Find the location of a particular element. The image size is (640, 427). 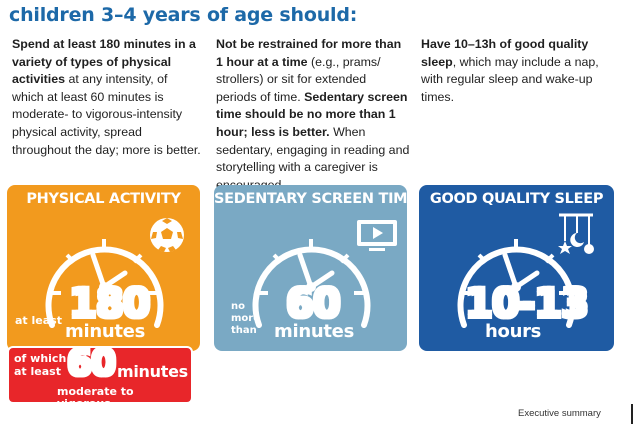

card-title: SEDENTARY SCREEN TIME is located at coordinates (310, 199).